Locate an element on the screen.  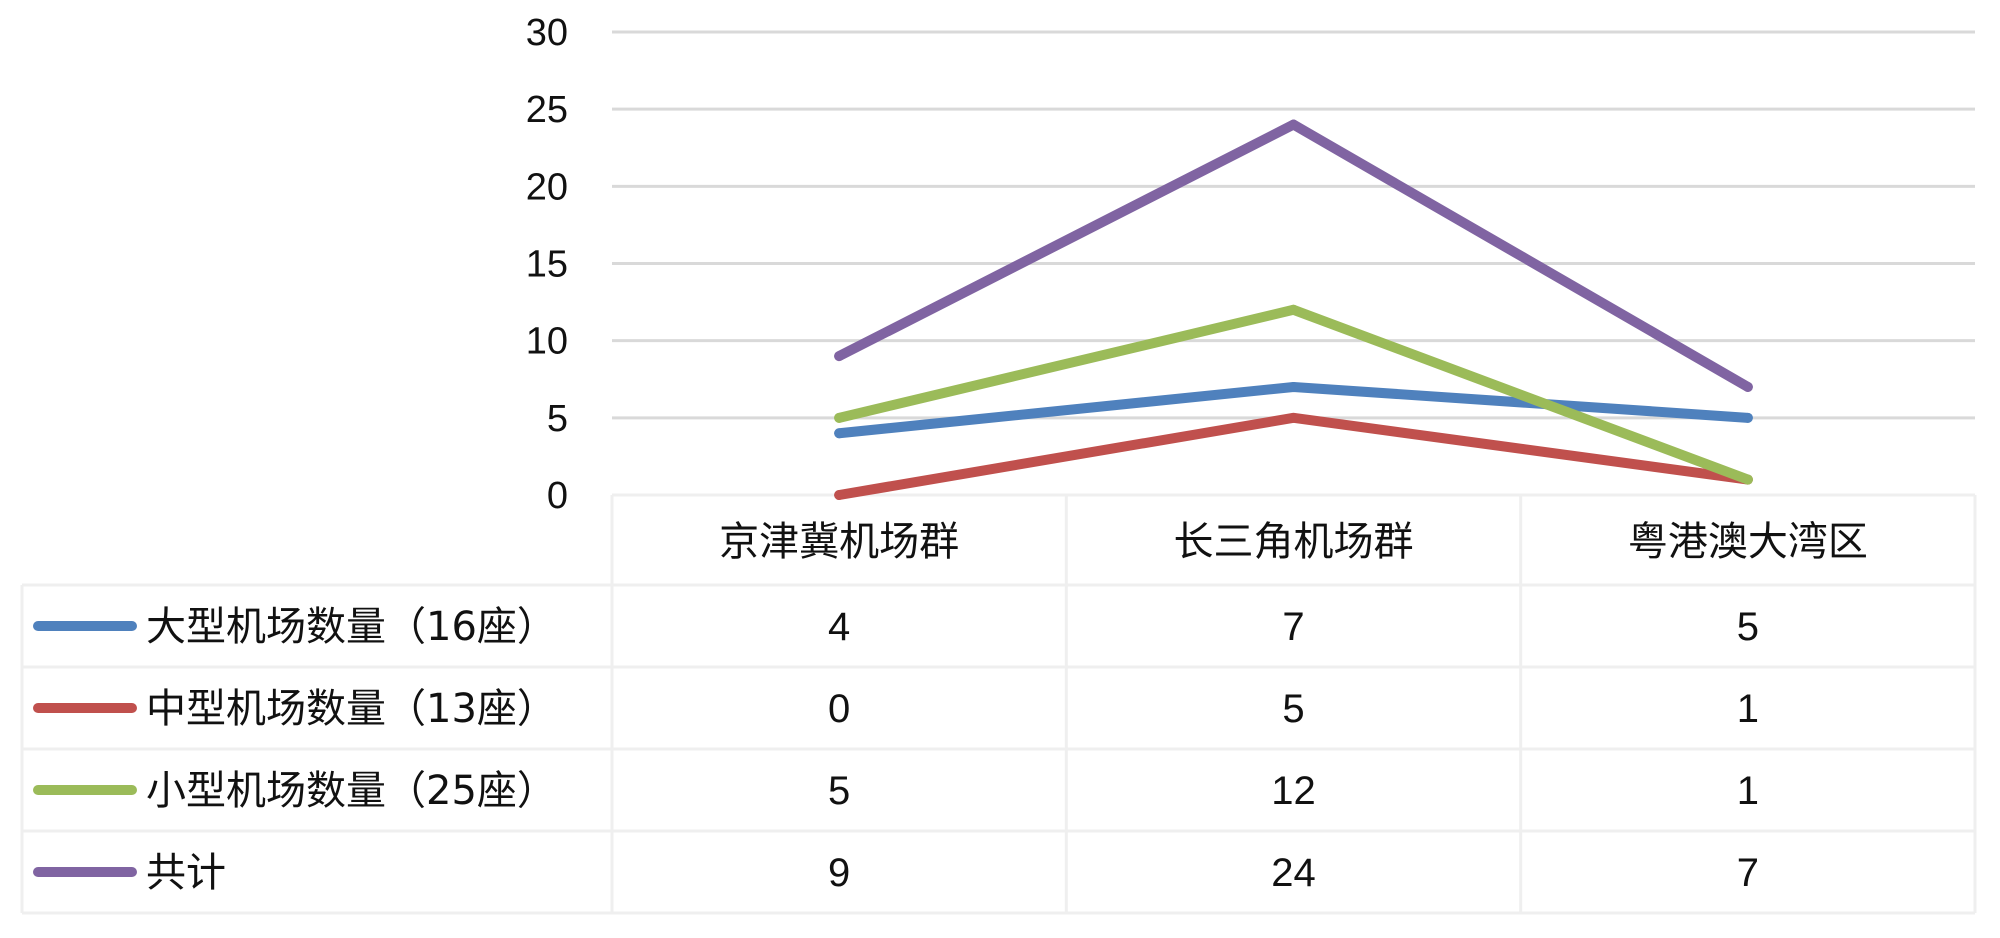
y-tick-label: 25 is located at coordinates (547, 110).